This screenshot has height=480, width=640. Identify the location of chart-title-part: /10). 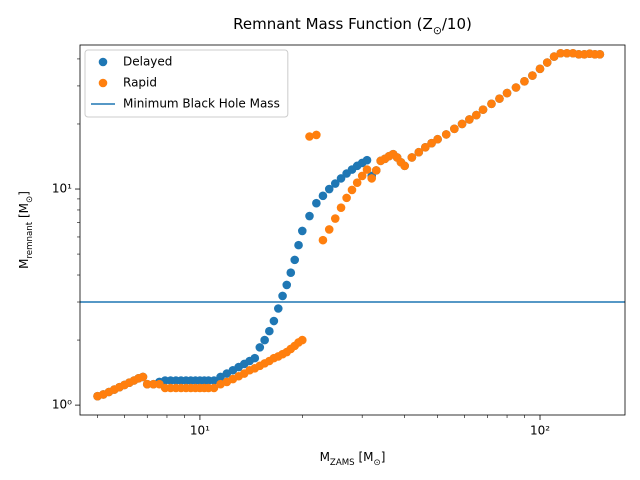
(457, 24).